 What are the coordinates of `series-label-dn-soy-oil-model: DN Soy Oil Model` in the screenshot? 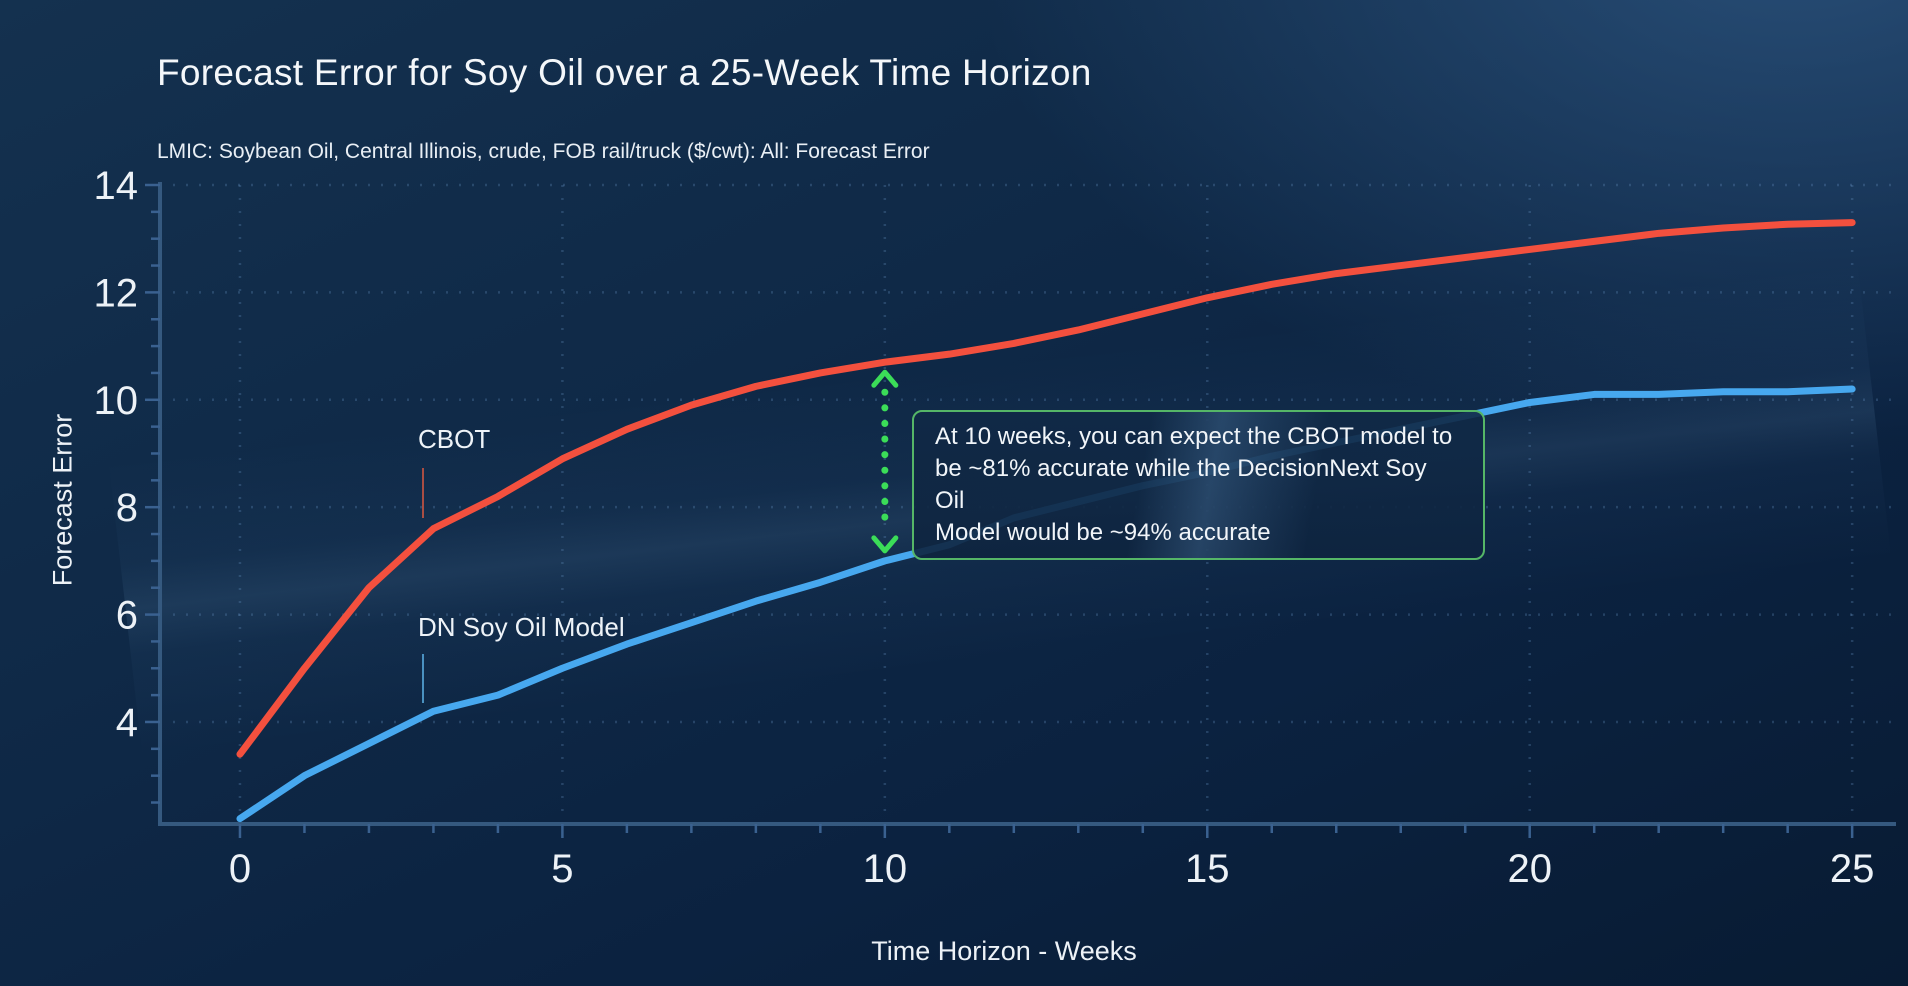 It's located at (521, 627).